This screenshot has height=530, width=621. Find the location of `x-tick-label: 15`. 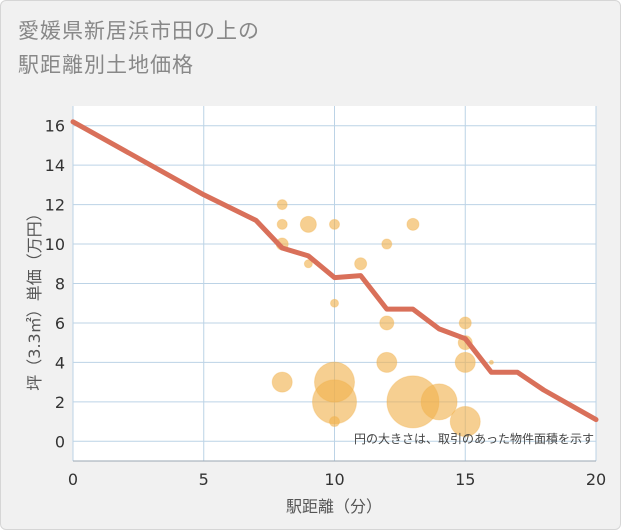

x-tick-label: 15 is located at coordinates (465, 479).